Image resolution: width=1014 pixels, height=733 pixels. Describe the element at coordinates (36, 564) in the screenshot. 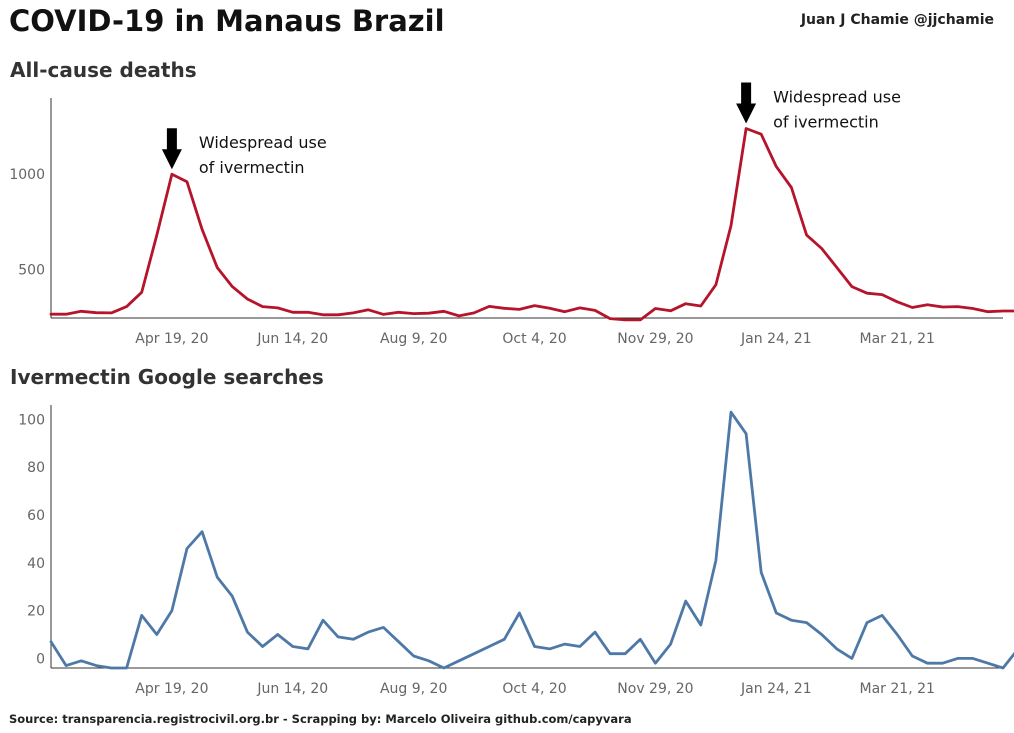

I see `searches-y-tick-label: 40` at that location.